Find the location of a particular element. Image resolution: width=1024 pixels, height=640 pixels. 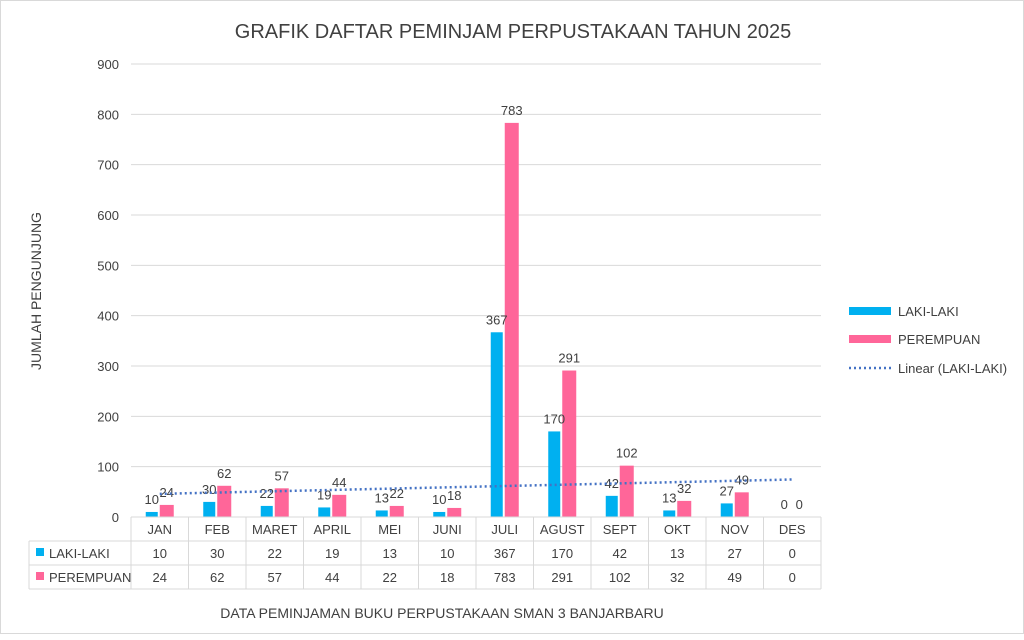

y-tick-label: 300 is located at coordinates (108, 366).